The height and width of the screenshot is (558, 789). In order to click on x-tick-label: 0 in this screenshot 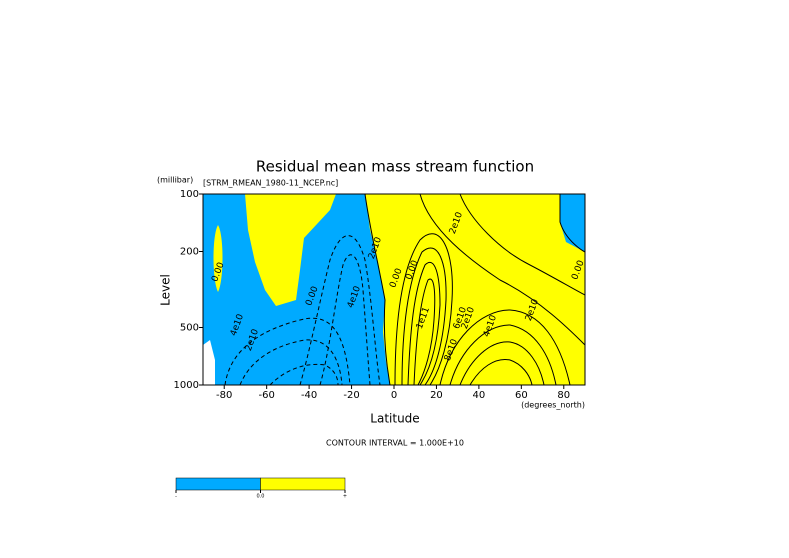, I will do `click(394, 395)`.